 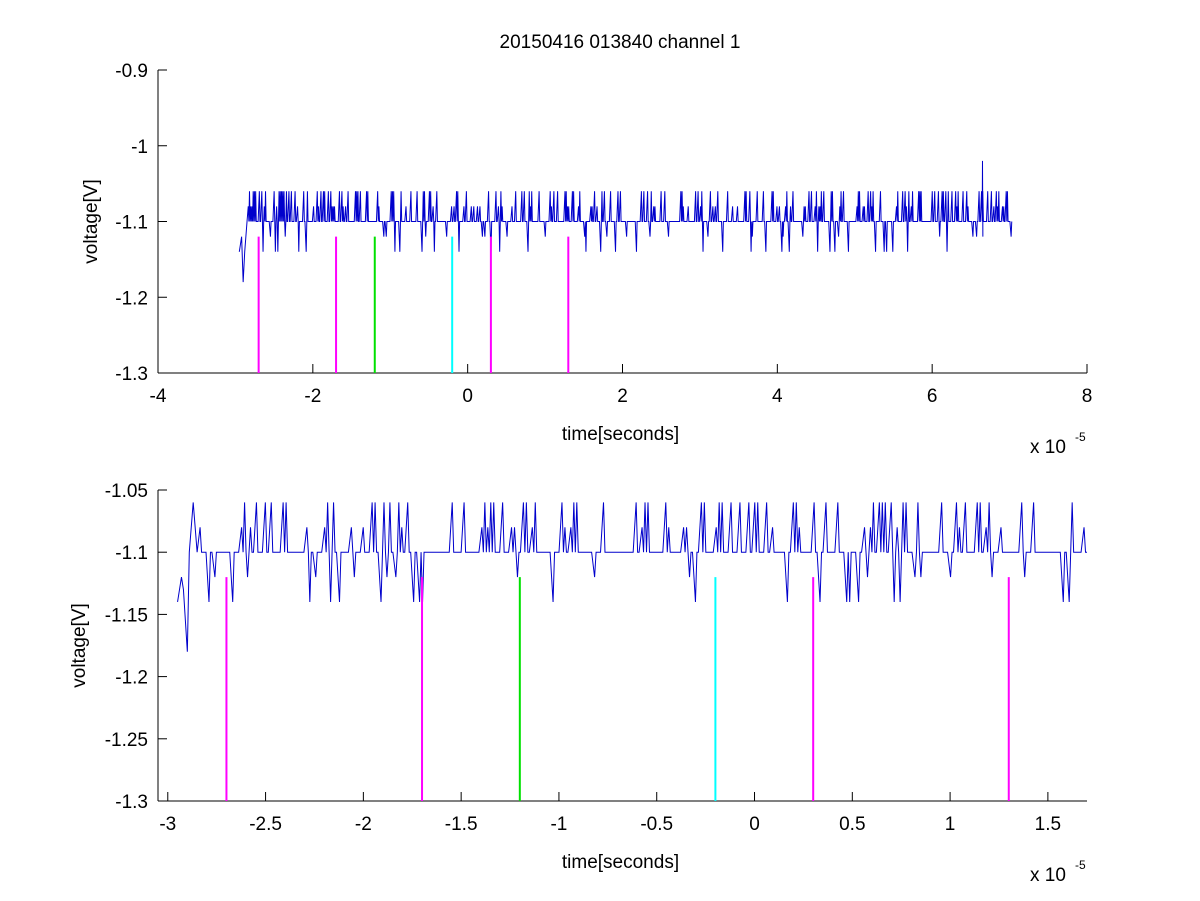 What do you see at coordinates (131, 71) in the screenshot?
I see `y-tick-label: -0.9` at bounding box center [131, 71].